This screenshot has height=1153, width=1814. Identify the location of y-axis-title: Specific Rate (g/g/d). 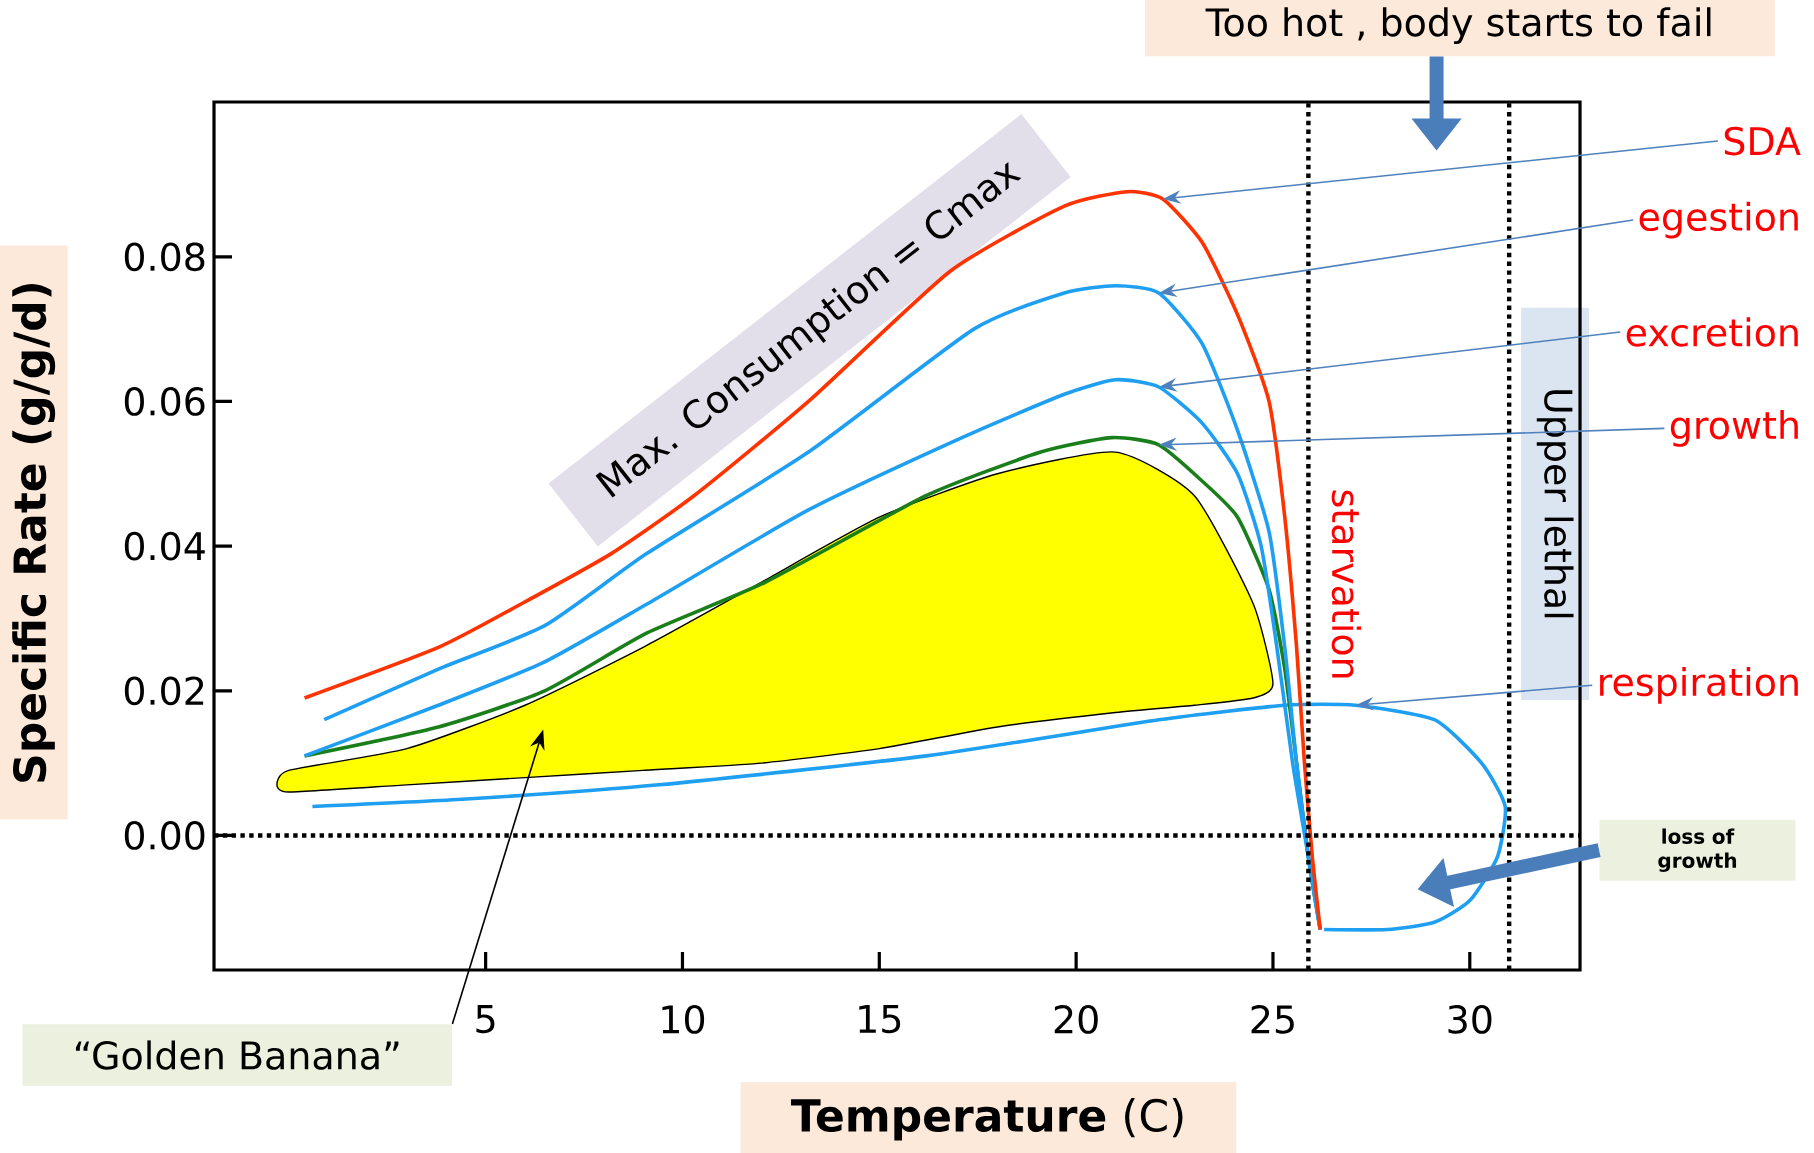
(34, 532).